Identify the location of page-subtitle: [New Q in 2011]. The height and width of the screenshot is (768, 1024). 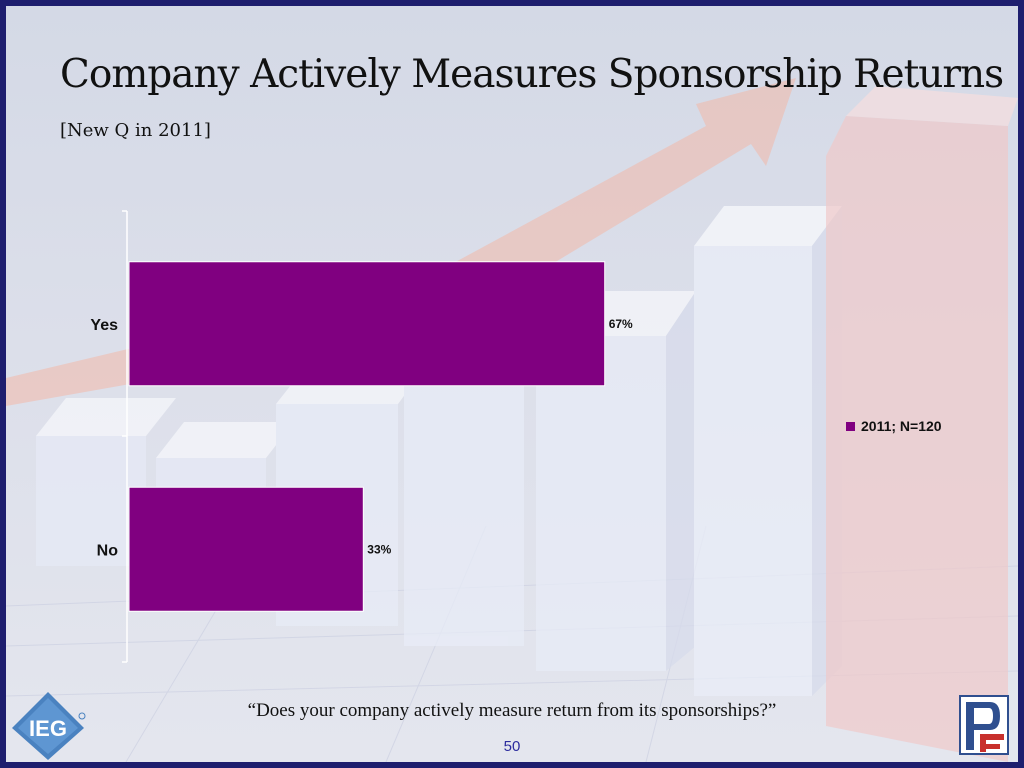
(135, 130).